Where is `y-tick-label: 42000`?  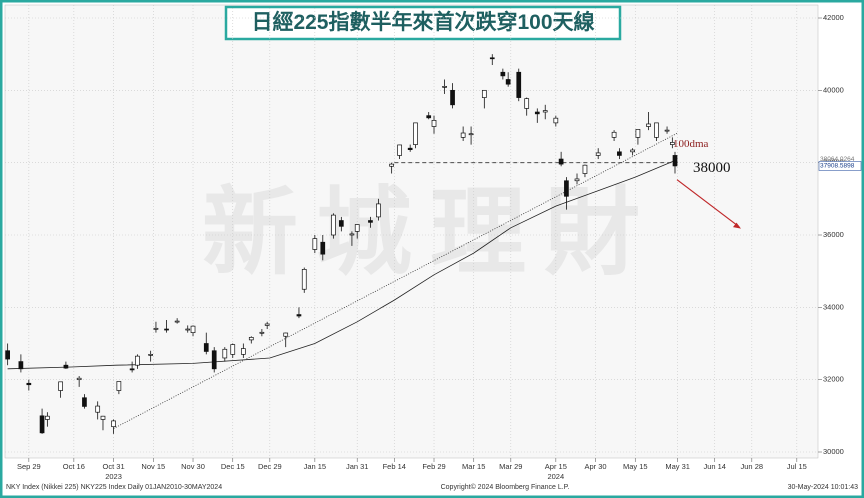
y-tick-label: 42000 is located at coordinates (833, 17).